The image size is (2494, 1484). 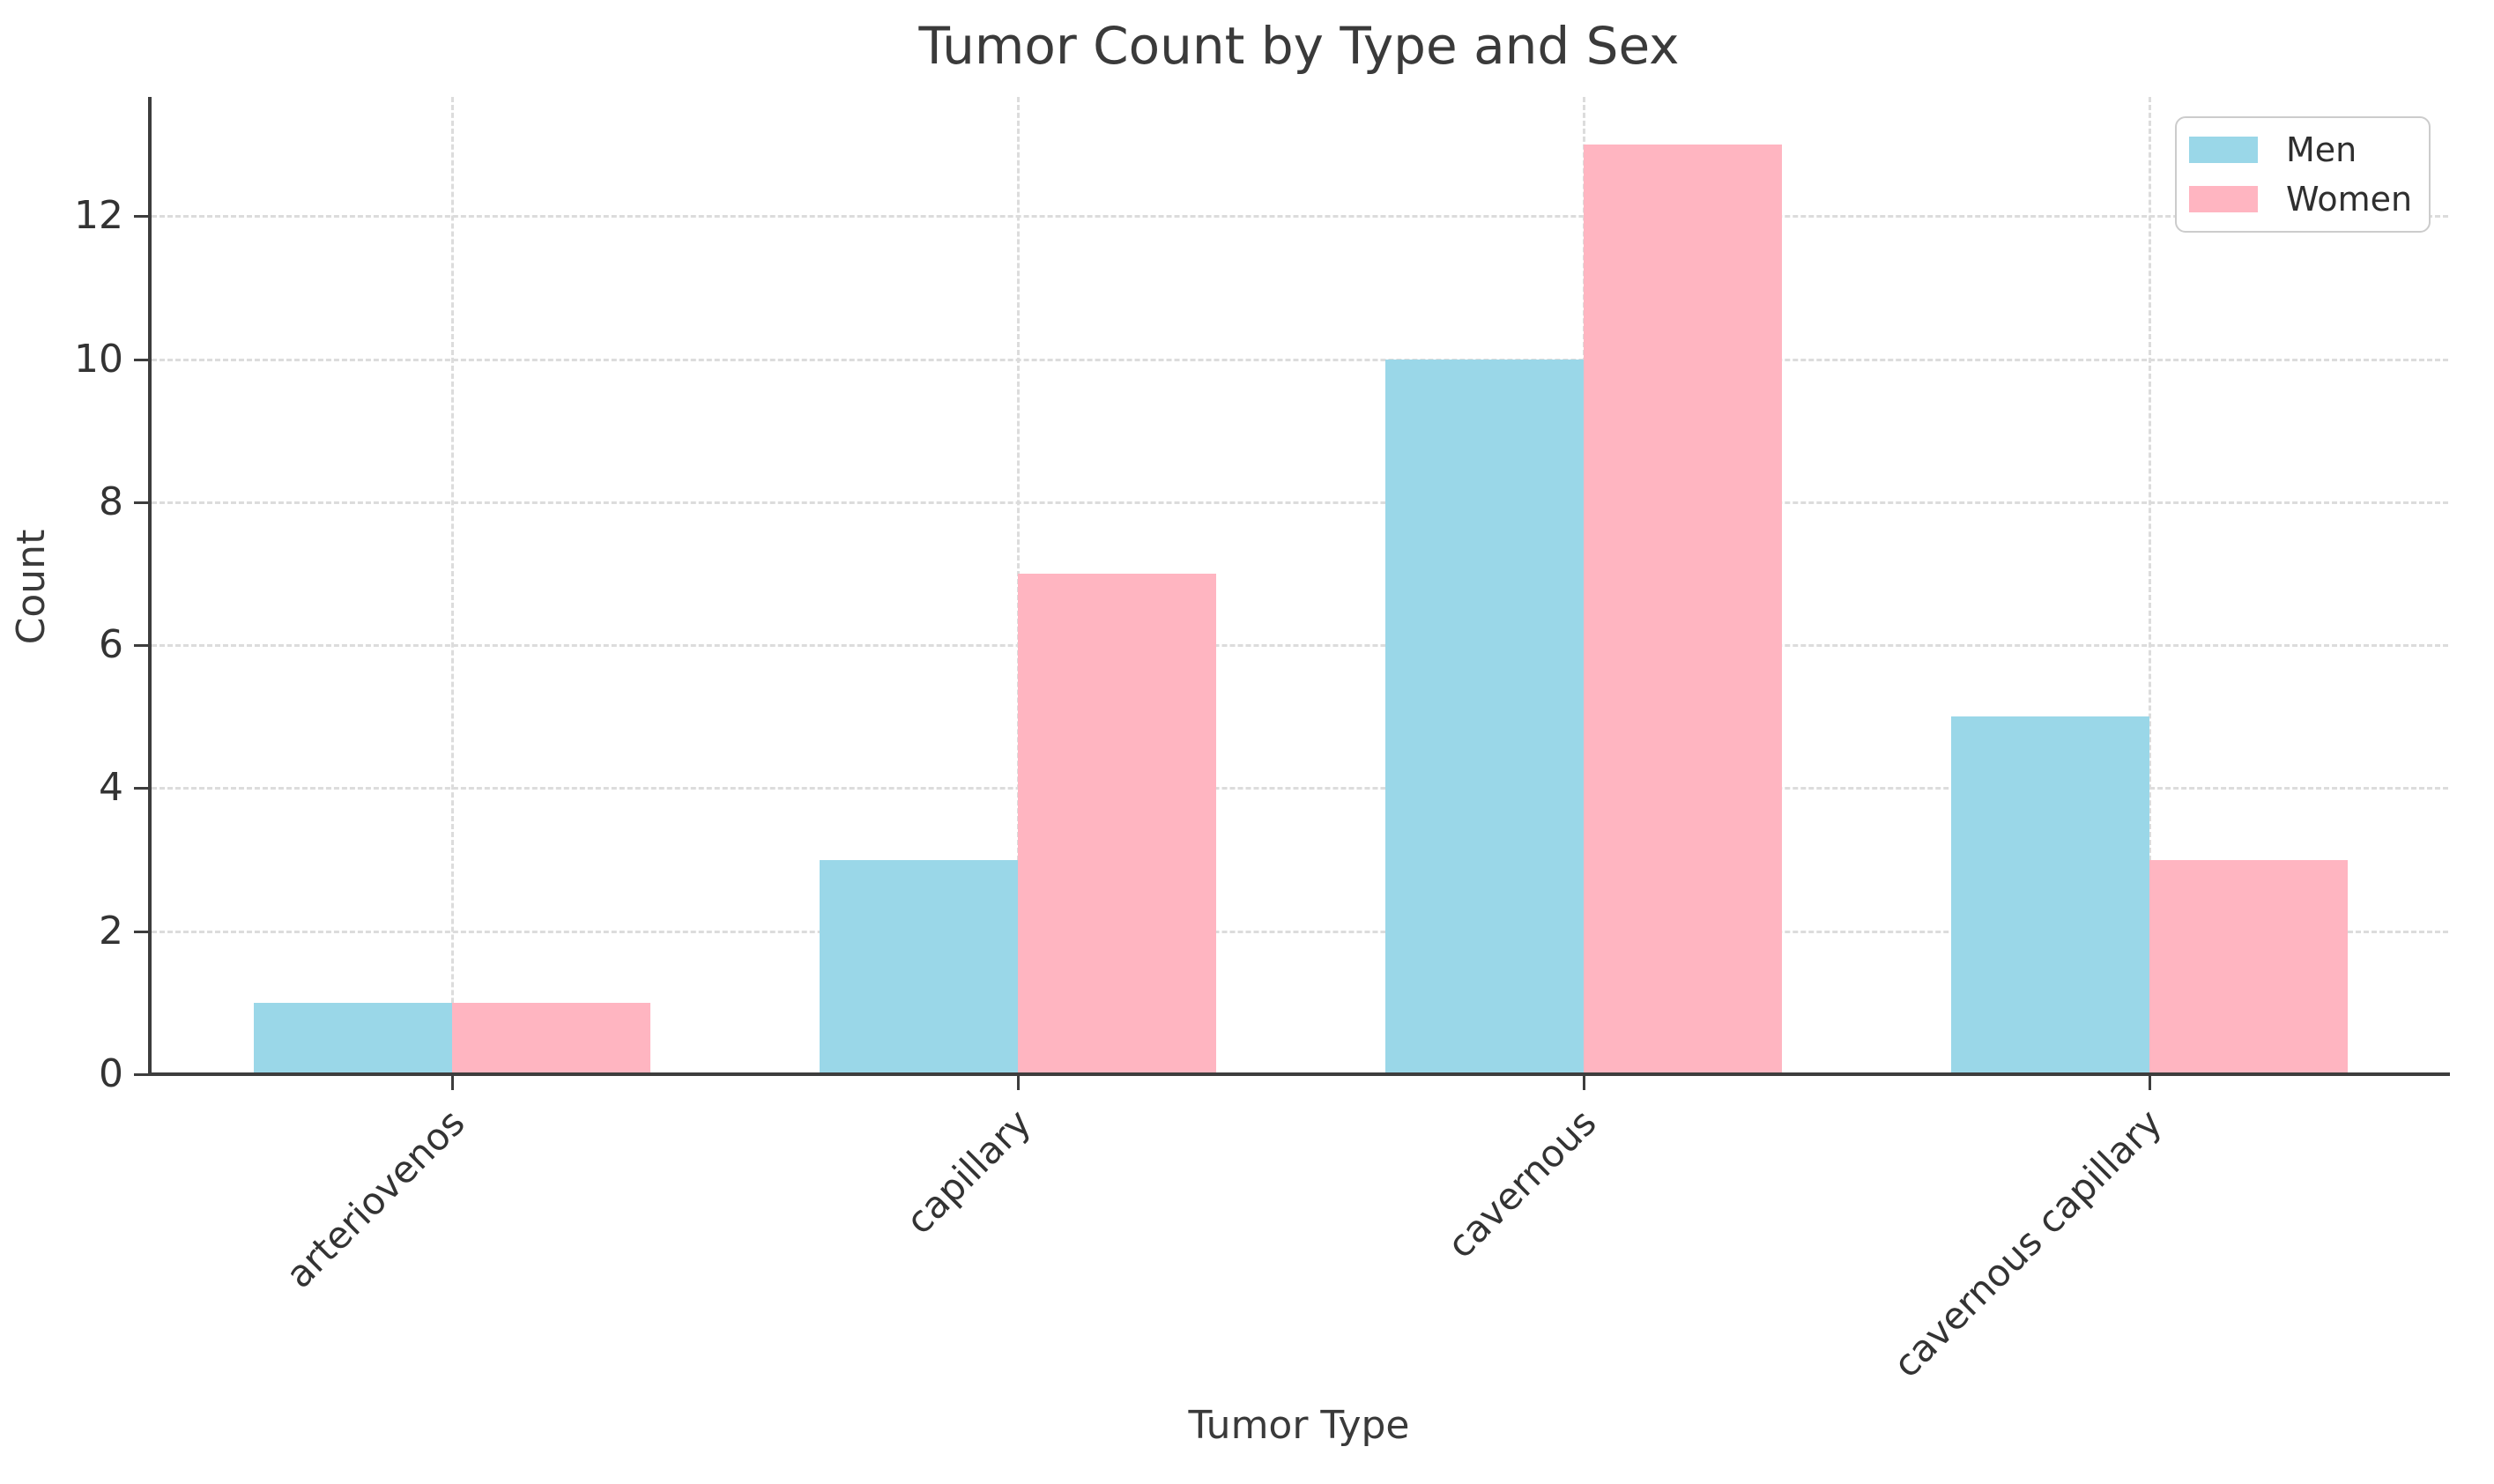 I want to click on legend-item-women: Women, so click(x=2301, y=199).